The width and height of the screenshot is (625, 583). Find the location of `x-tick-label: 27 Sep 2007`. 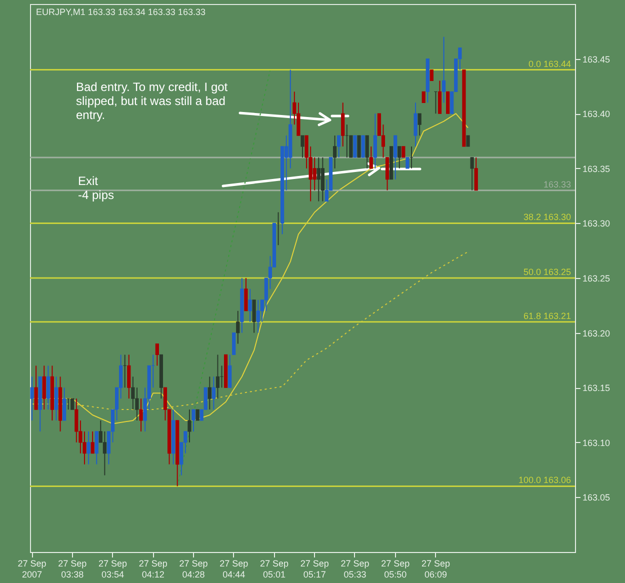

x-tick-label: 27 Sep 2007 is located at coordinates (32, 569).